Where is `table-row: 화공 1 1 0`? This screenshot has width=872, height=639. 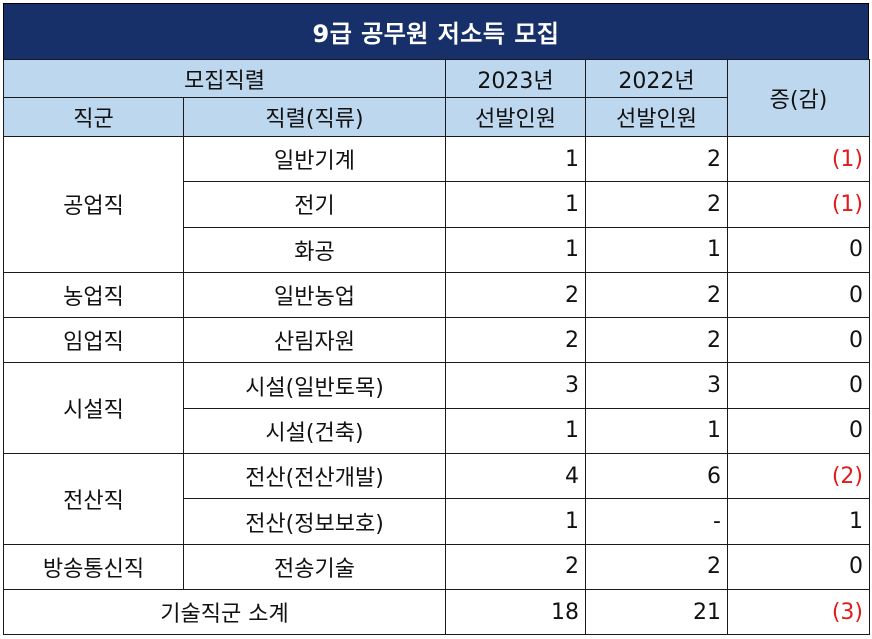 table-row: 화공 1 1 0 is located at coordinates (437, 249).